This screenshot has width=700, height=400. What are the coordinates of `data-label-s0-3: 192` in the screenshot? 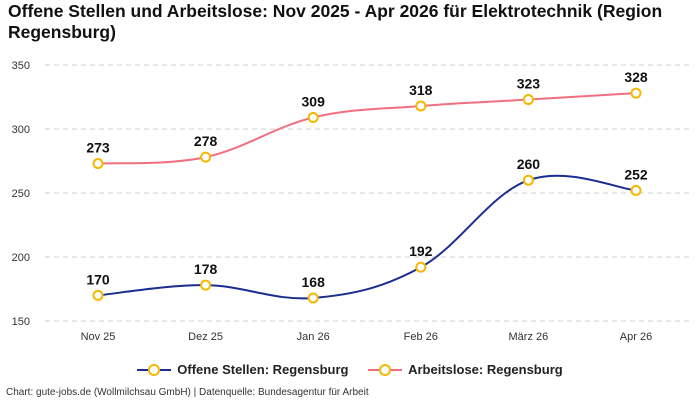 It's located at (421, 251).